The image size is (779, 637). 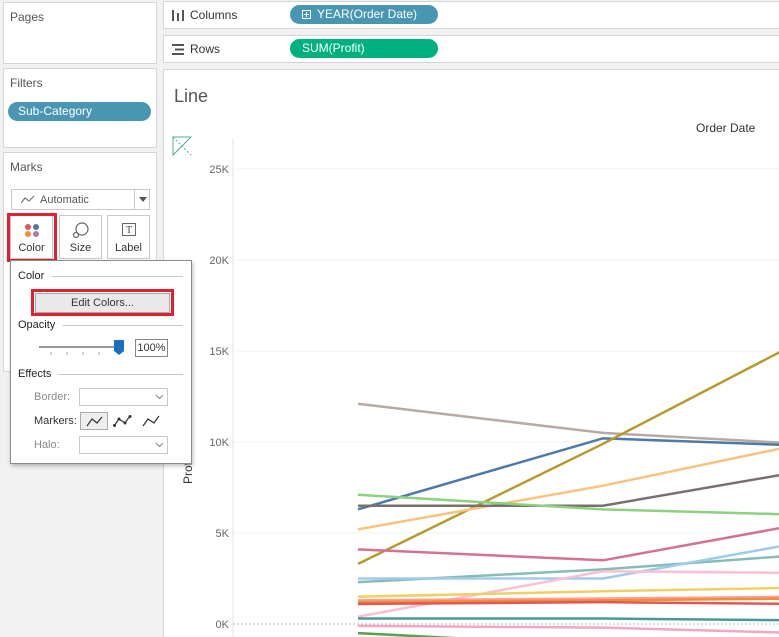 I want to click on y-tick-label: 0K, so click(x=223, y=625).